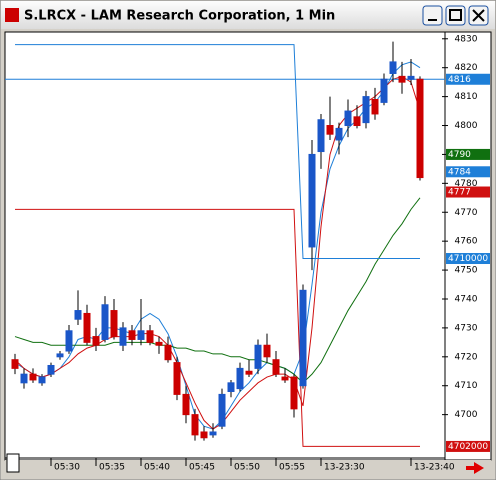  I want to click on window-title: S.LRCX - LAM Research Corporation, 1 Min, so click(179, 16).